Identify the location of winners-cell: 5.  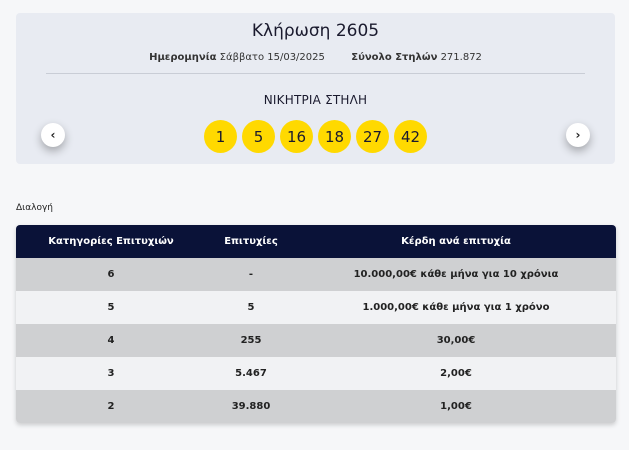
(251, 307).